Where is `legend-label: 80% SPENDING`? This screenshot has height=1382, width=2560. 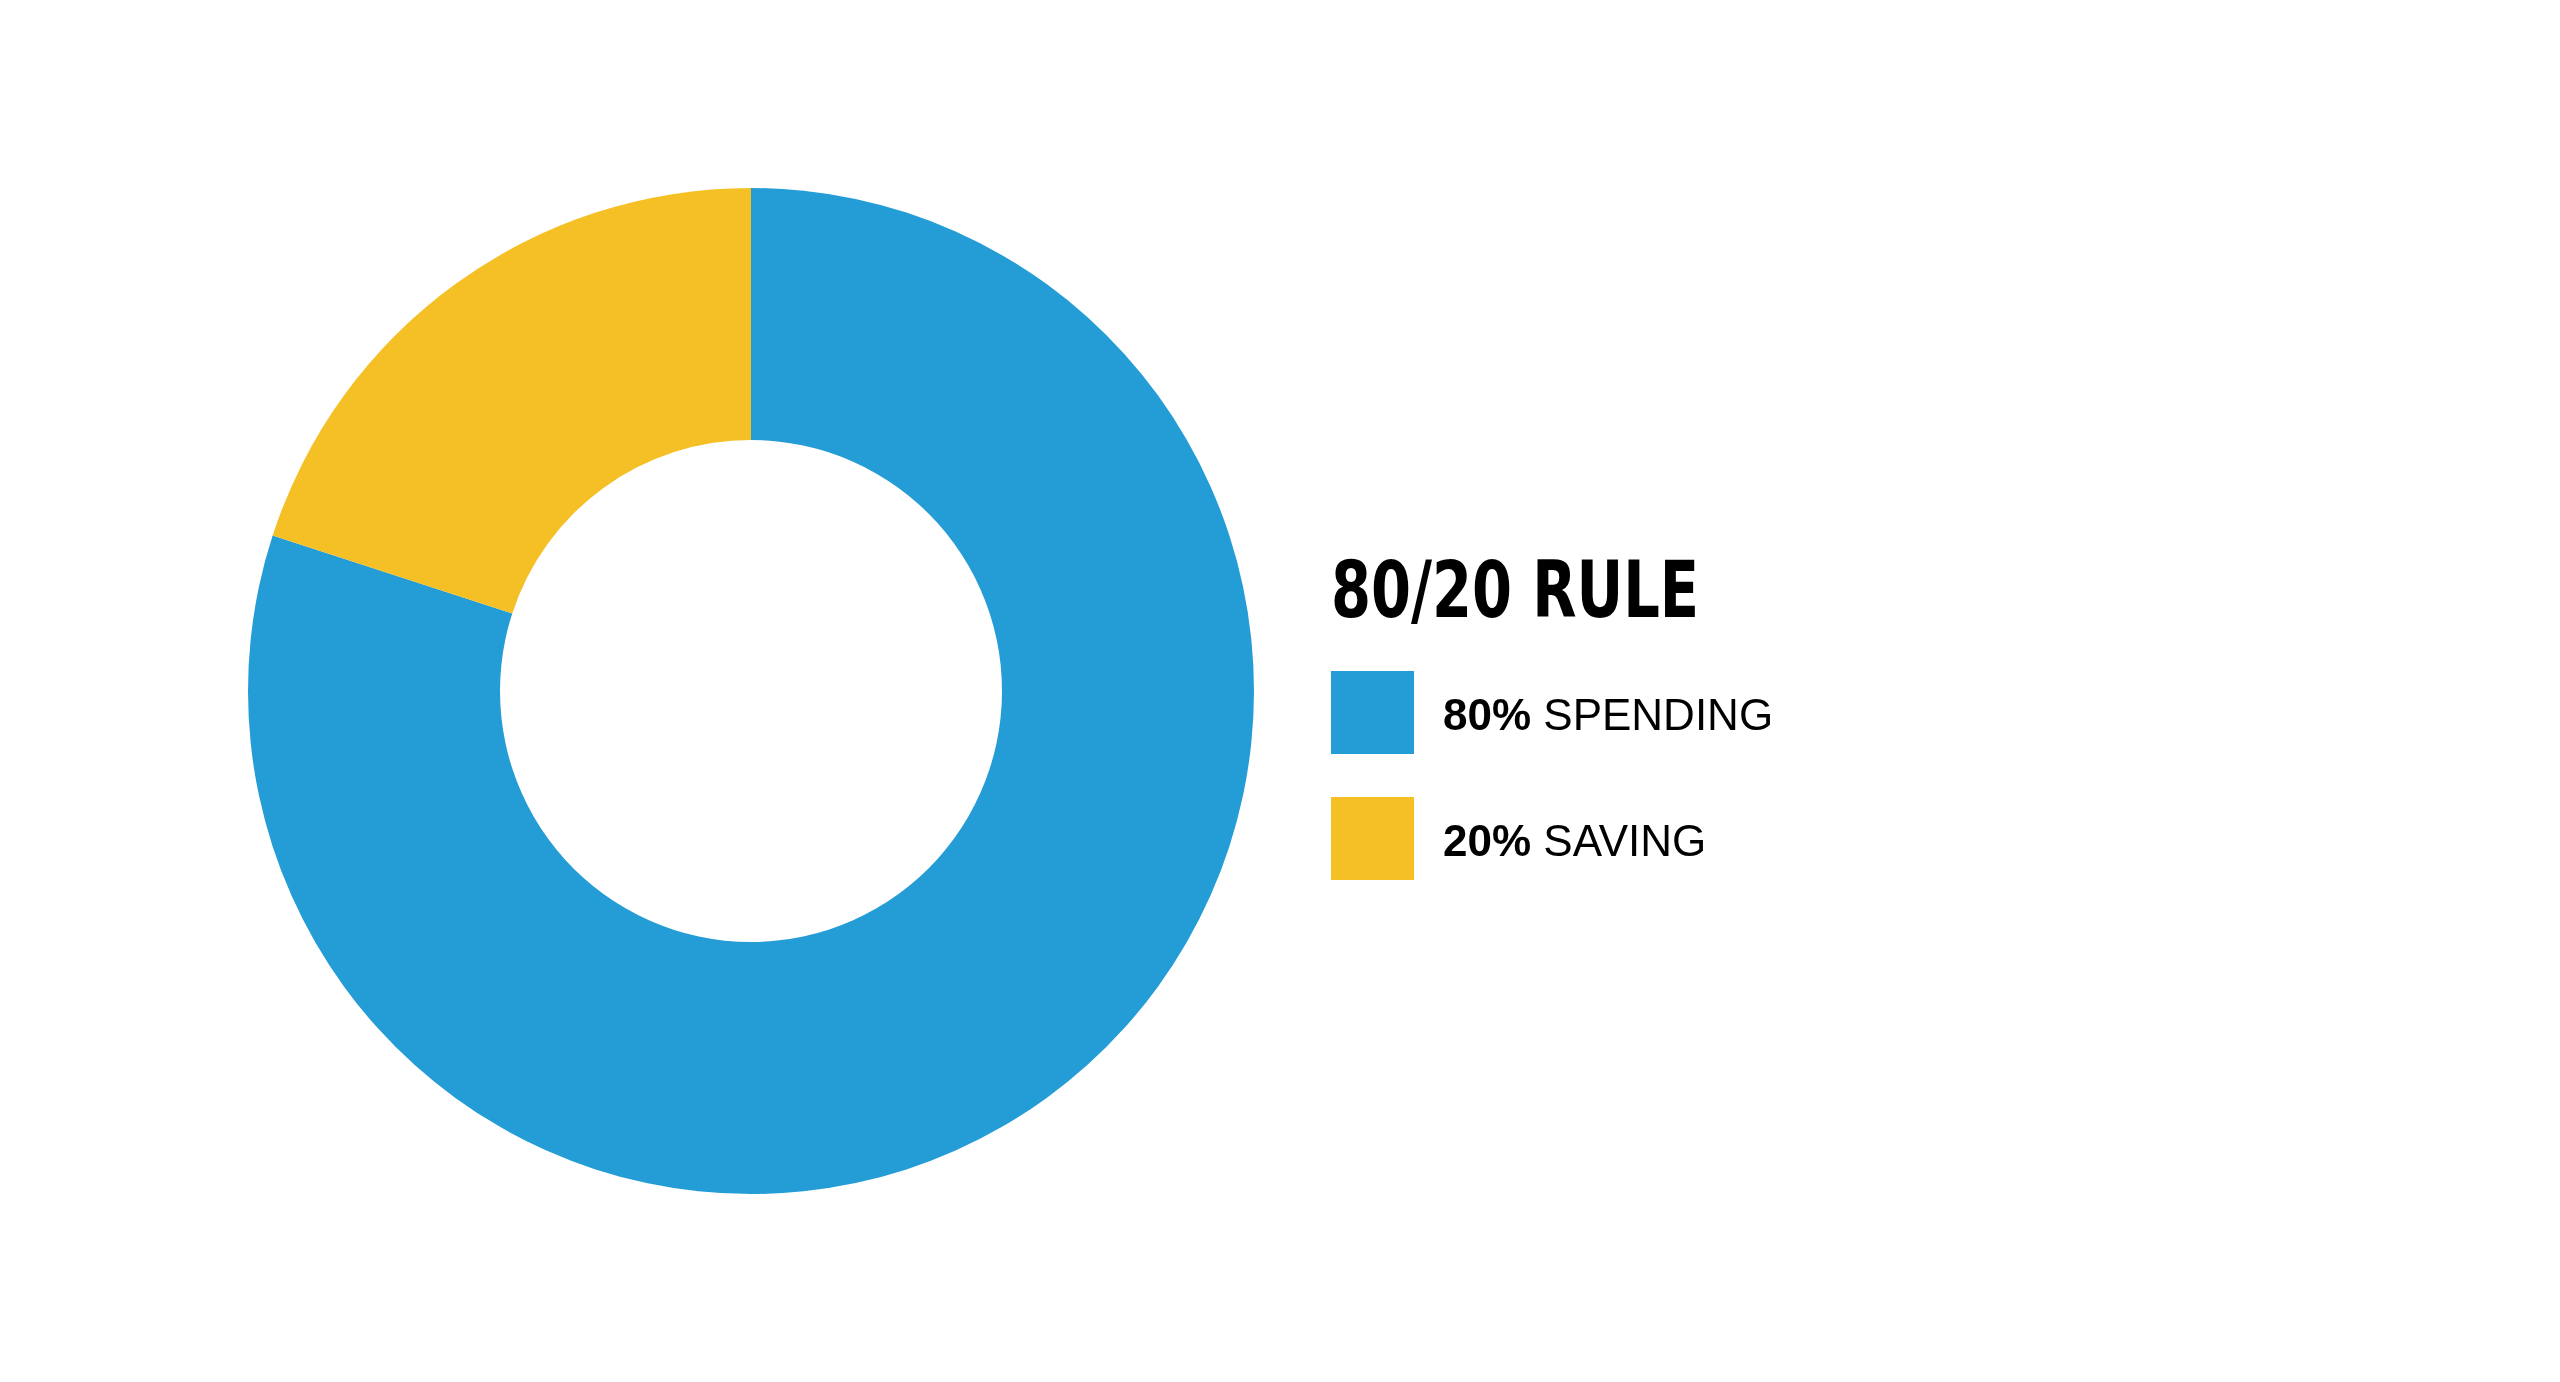 legend-label: 80% SPENDING is located at coordinates (1608, 714).